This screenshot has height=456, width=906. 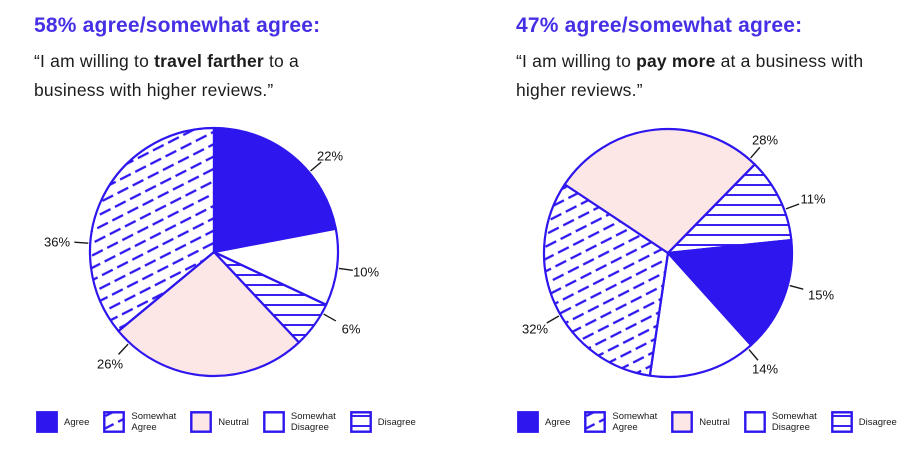 What do you see at coordinates (690, 75) in the screenshot?
I see `quote-text-post: at a business with higher reviews.”` at bounding box center [690, 75].